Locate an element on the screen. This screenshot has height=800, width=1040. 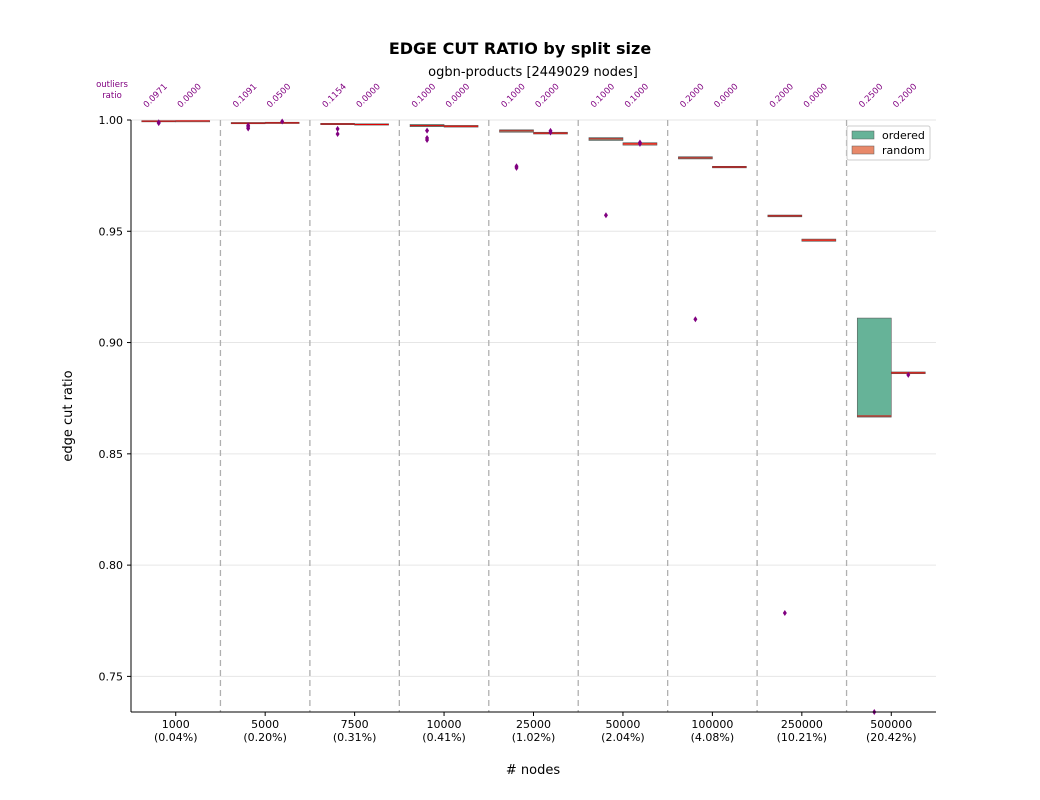
y-tick-label: 0.80 is located at coordinates (111, 565).